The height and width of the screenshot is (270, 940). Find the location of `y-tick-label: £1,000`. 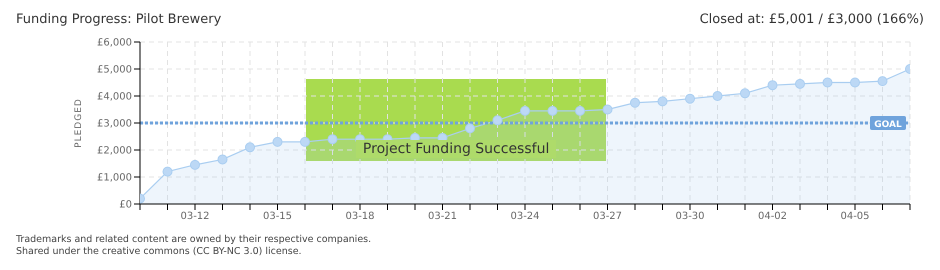

y-tick-label: £1,000 is located at coordinates (114, 178).